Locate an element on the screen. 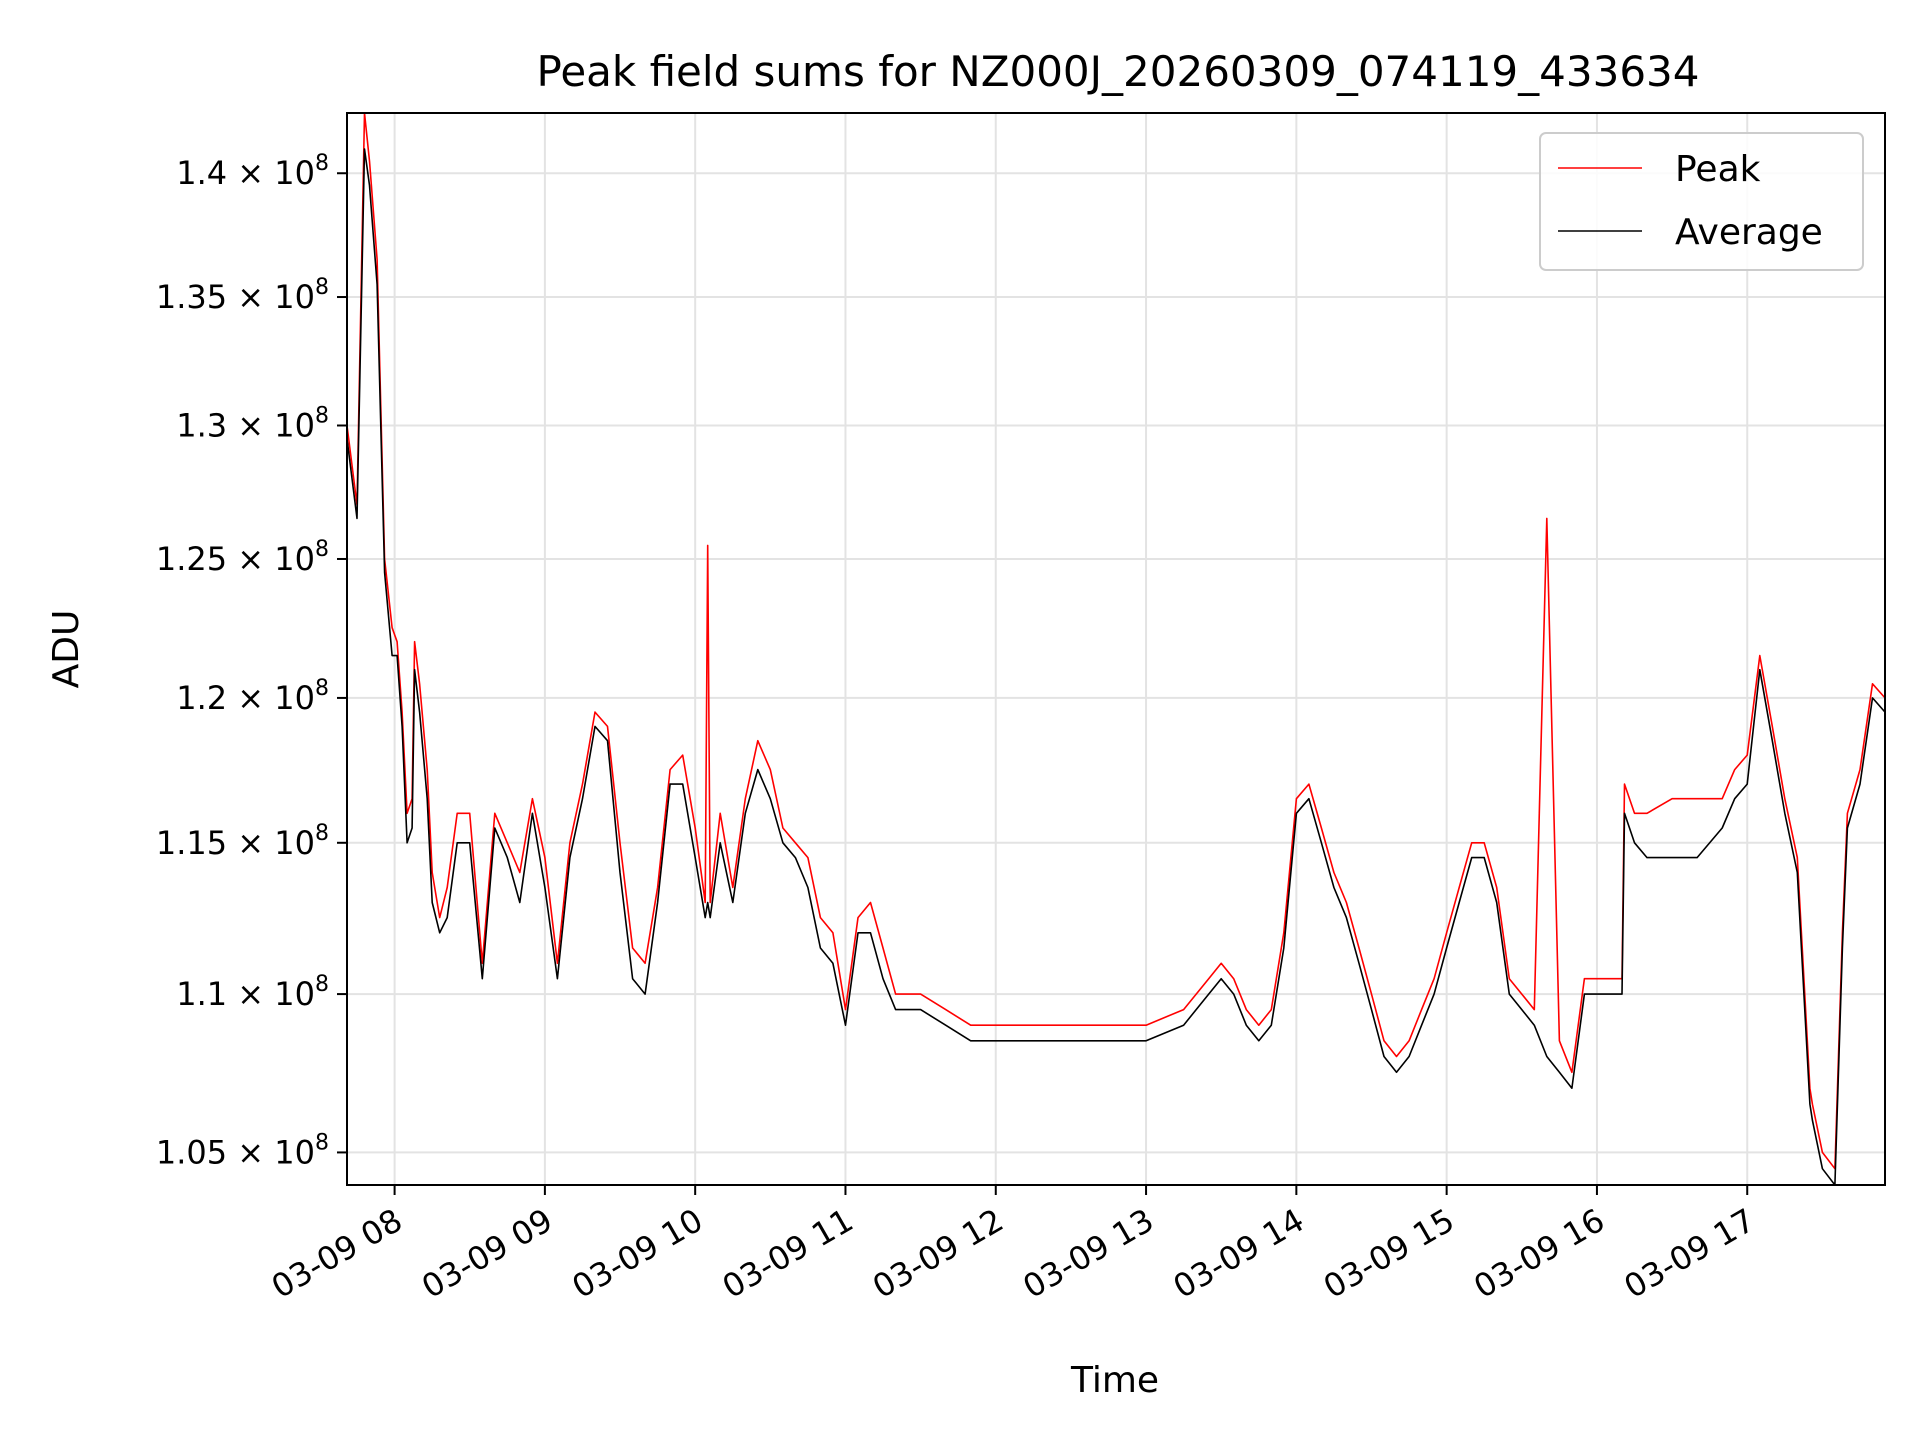 Image resolution: width=1920 pixels, height=1440 pixels. x-axis-label: Time is located at coordinates (1114, 1380).